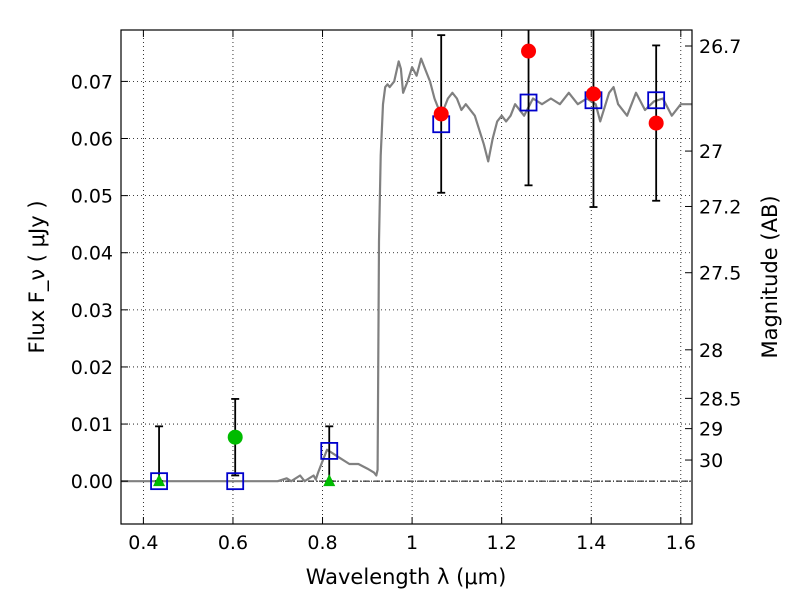 This screenshot has width=800, height=600. I want to click on x-tick-label: 1.4, so click(591, 543).